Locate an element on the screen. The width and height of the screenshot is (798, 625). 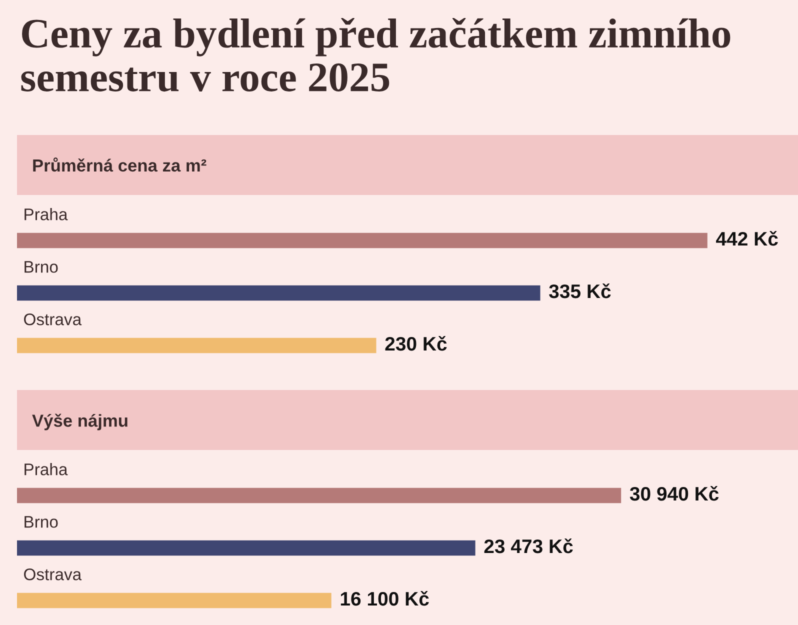
chart-subtitle: Průměrná cena za m² is located at coordinates (119, 165).